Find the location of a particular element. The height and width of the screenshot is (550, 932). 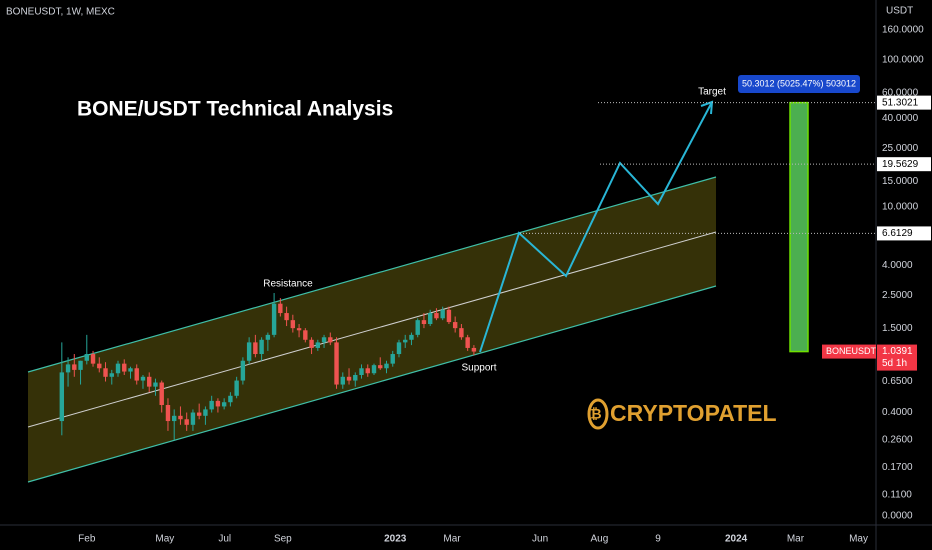

last-price-box is located at coordinates (897, 357).